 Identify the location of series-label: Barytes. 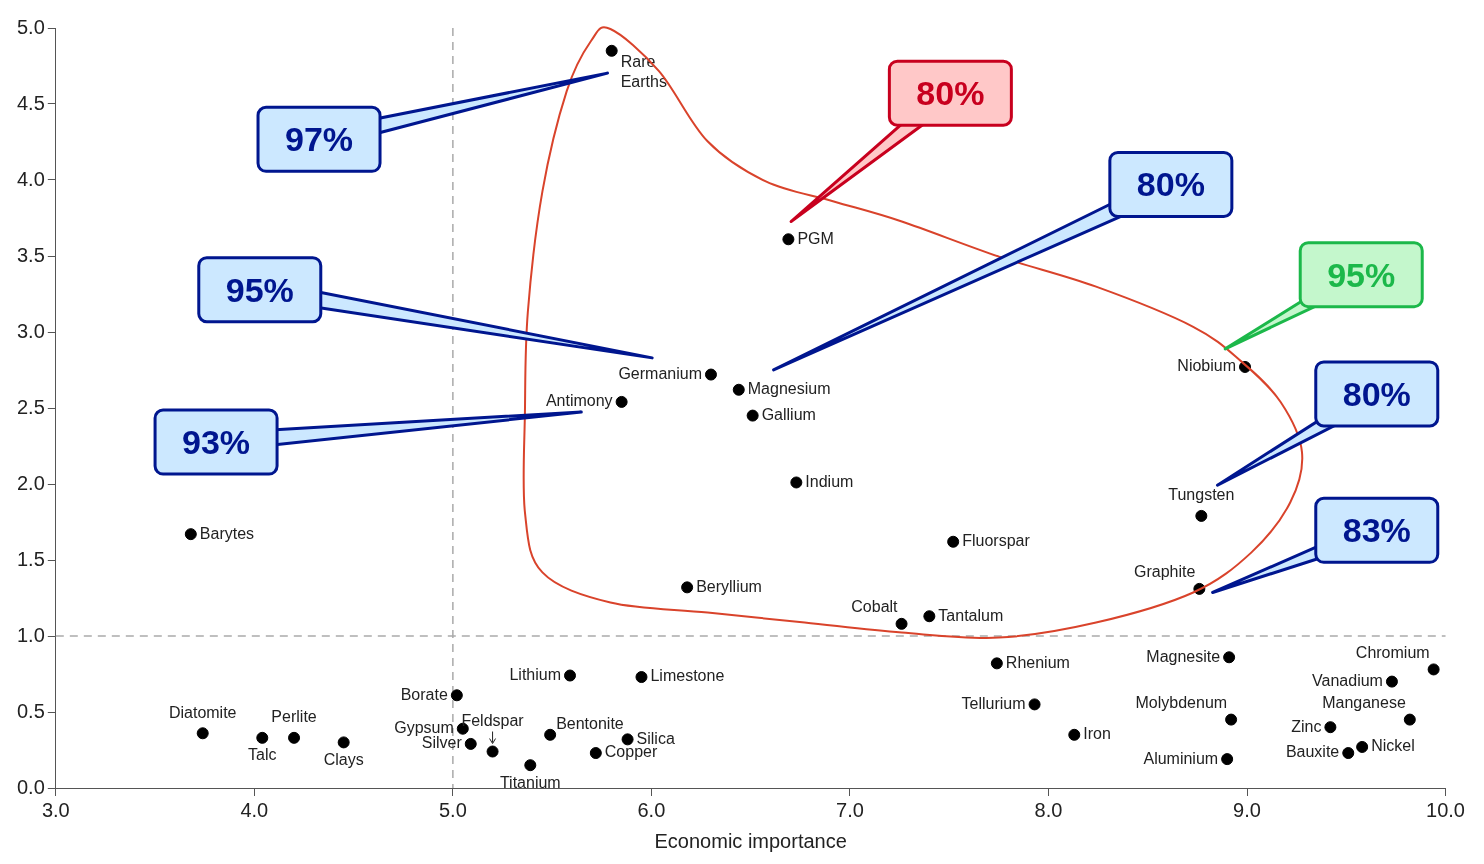
(227, 533).